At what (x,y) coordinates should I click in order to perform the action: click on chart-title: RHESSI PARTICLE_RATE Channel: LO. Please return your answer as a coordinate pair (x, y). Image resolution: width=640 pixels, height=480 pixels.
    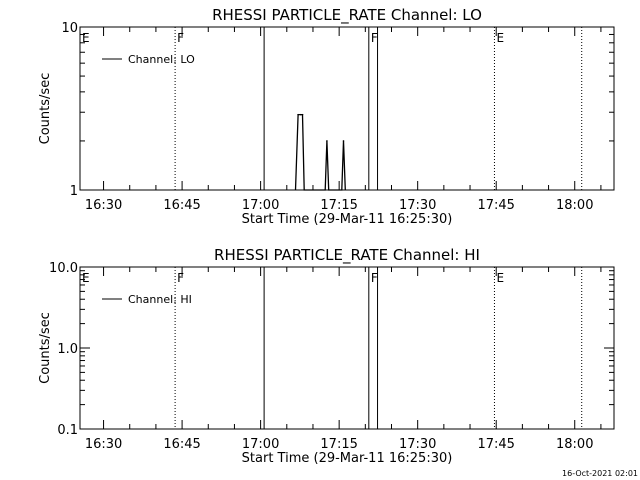
    Looking at the image, I should click on (347, 15).